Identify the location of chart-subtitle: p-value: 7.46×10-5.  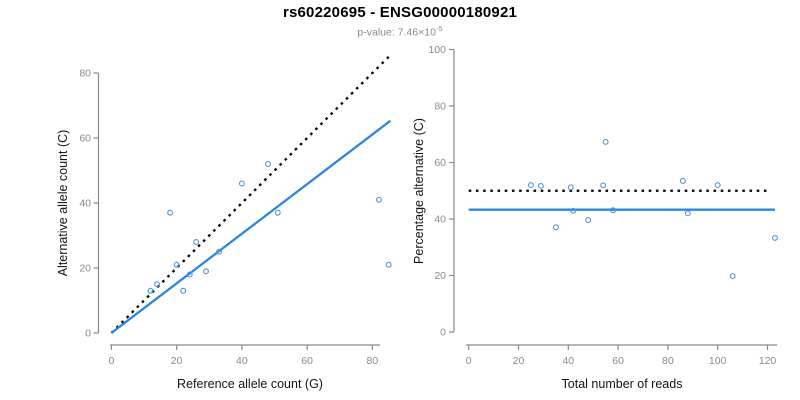
(400, 31).